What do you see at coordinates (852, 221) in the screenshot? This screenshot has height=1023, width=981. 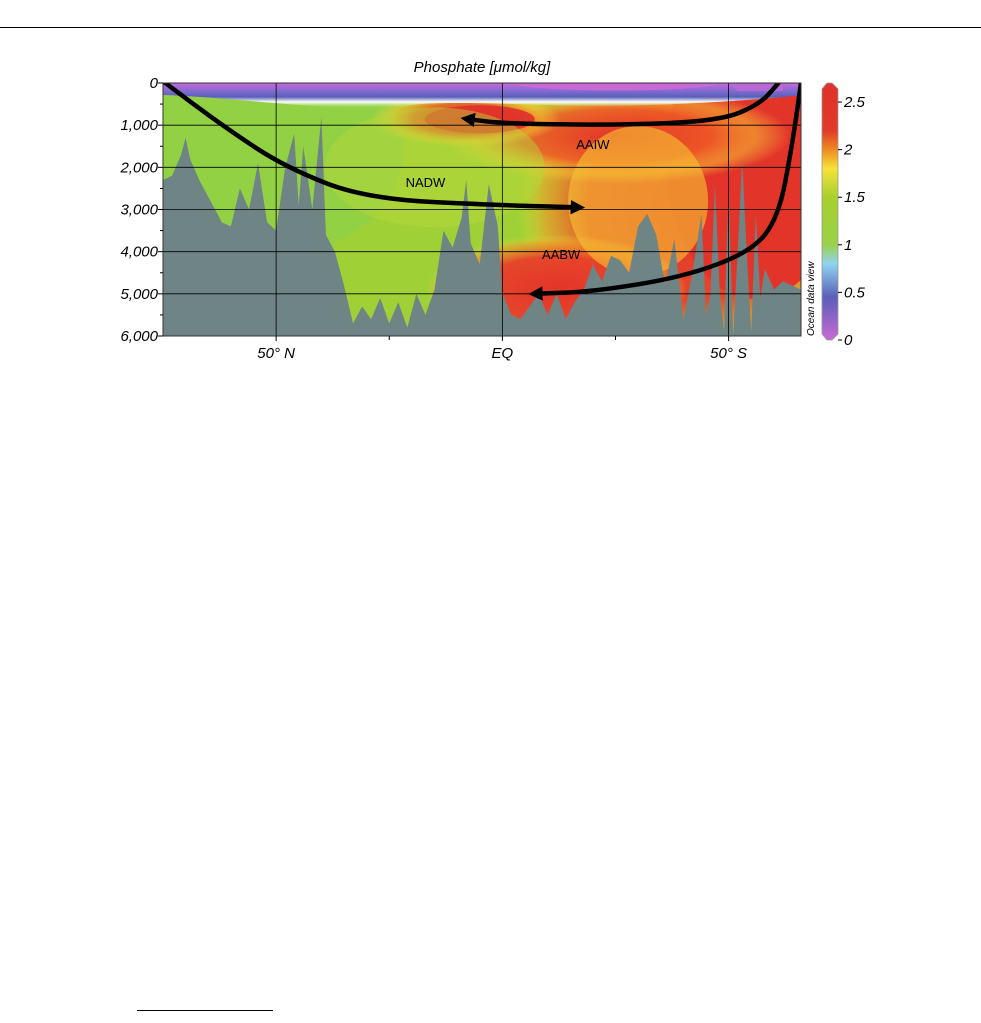 I see `colorbar-ticks: 0 0.5 1 1.5 2 2.5` at bounding box center [852, 221].